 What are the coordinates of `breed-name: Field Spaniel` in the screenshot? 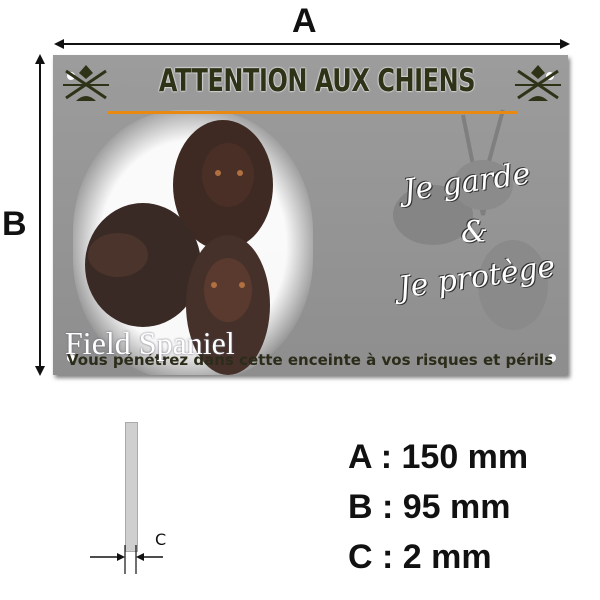 It's located at (150, 343).